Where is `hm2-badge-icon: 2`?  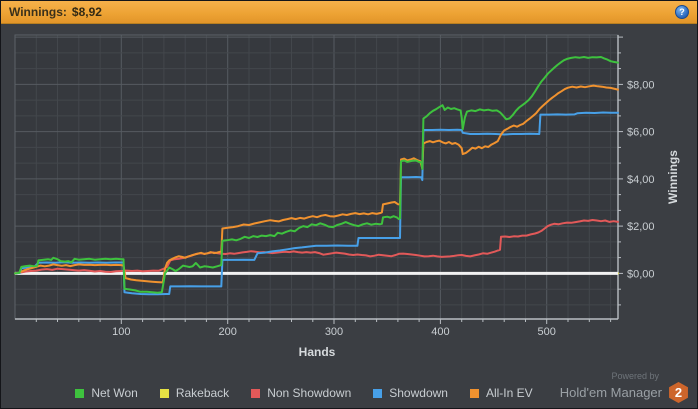 hm2-badge-icon: 2 is located at coordinates (678, 392).